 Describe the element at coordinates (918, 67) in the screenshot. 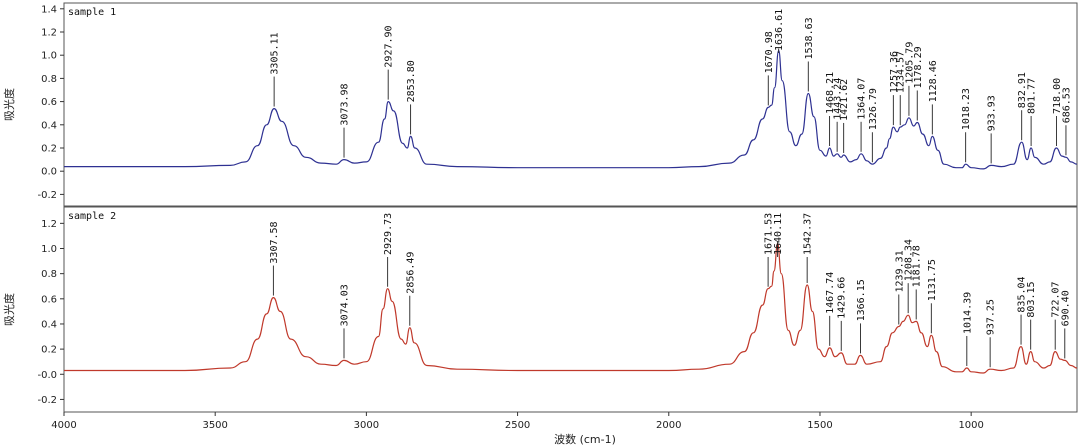

I see `peak-label: 1178.29` at that location.